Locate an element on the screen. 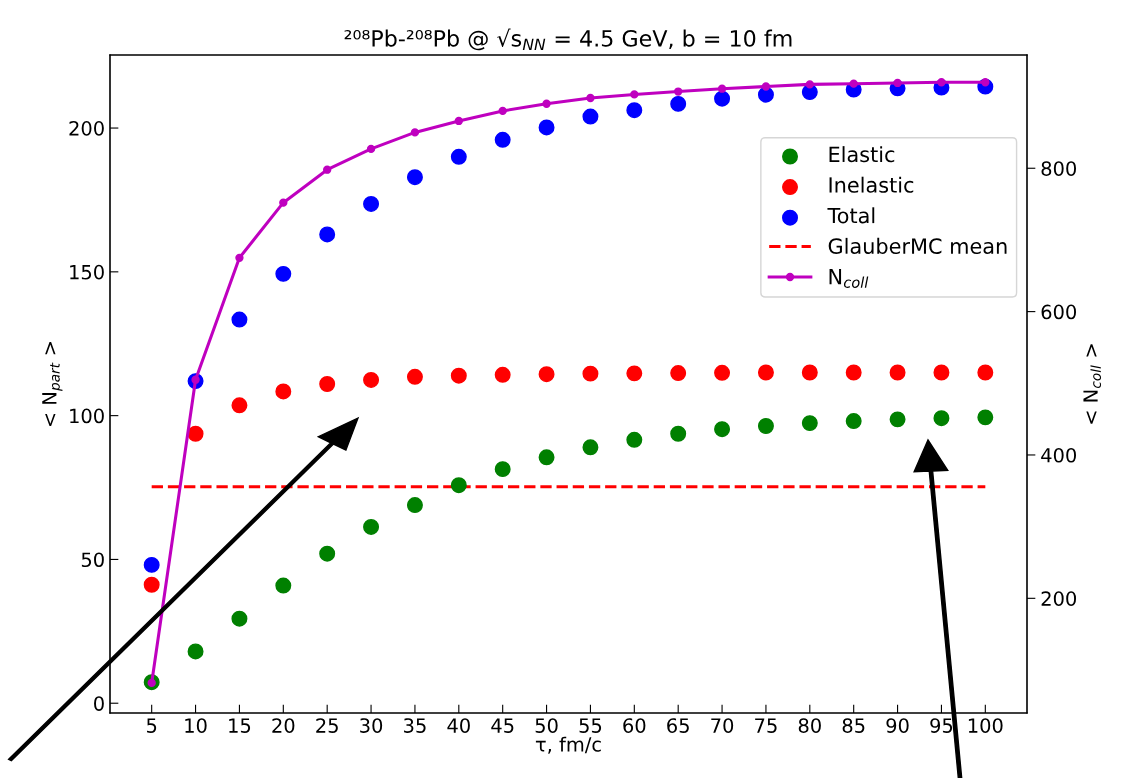 Image resolution: width=1123 pixels, height=778 pixels. x-tick-label: 85 is located at coordinates (853, 725).